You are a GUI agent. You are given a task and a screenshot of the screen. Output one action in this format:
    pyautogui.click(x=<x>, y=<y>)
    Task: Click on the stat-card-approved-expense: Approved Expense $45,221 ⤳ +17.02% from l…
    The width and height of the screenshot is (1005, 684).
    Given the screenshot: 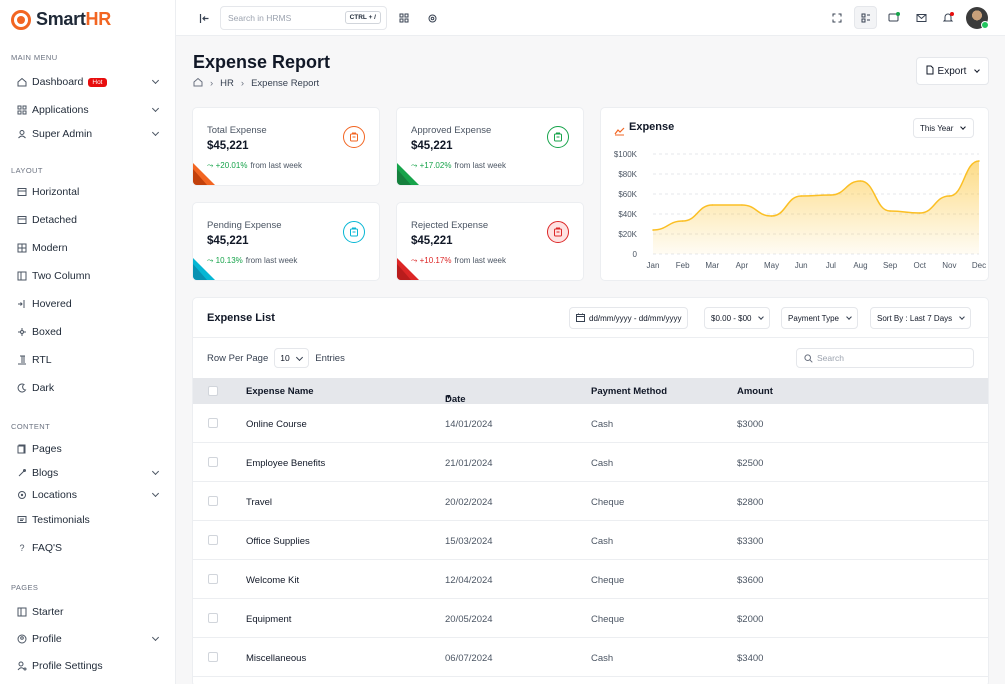 What is the action you would take?
    pyautogui.click(x=490, y=146)
    